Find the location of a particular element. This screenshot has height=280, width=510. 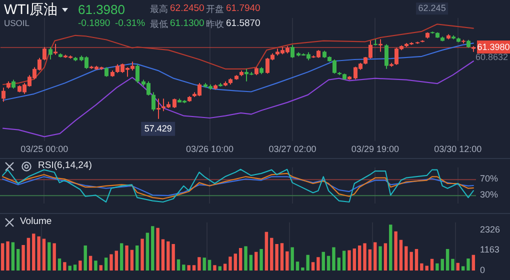

chart-subtitle: USOIL is located at coordinates (17, 23).